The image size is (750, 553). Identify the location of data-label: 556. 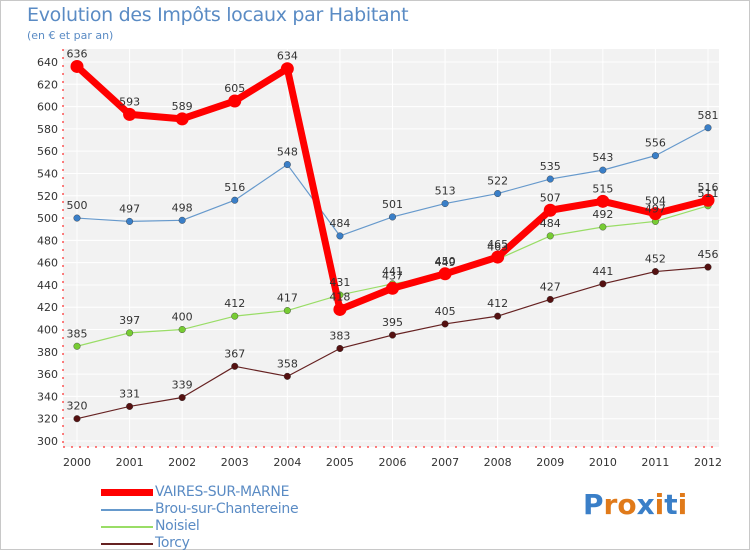
(655, 143).